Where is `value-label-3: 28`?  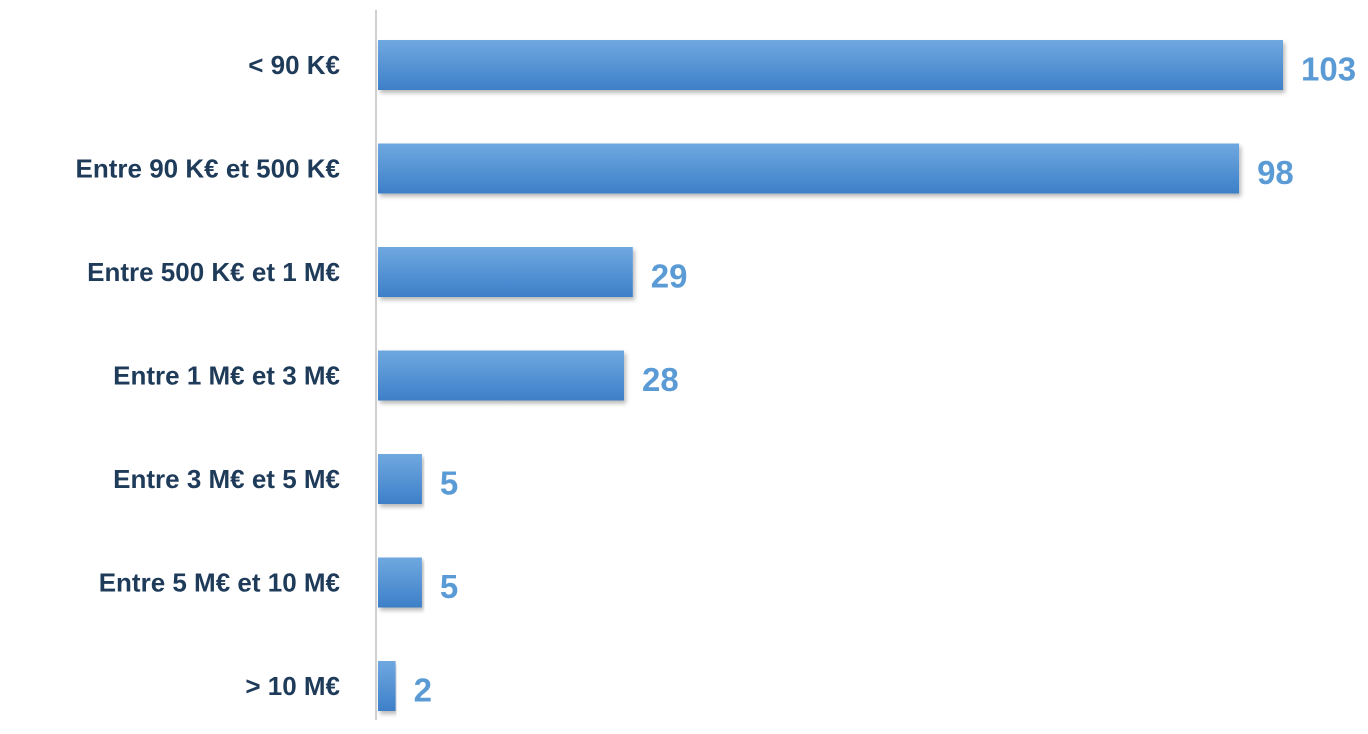
value-label-3: 28 is located at coordinates (660, 379).